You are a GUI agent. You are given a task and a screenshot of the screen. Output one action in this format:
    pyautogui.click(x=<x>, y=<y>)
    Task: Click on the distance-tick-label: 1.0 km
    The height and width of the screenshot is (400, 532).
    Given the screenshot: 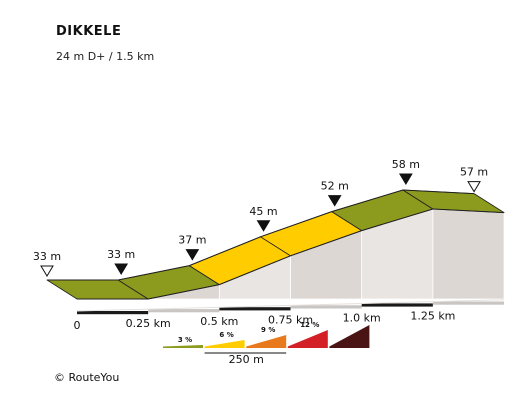 What is the action you would take?
    pyautogui.click(x=362, y=317)
    